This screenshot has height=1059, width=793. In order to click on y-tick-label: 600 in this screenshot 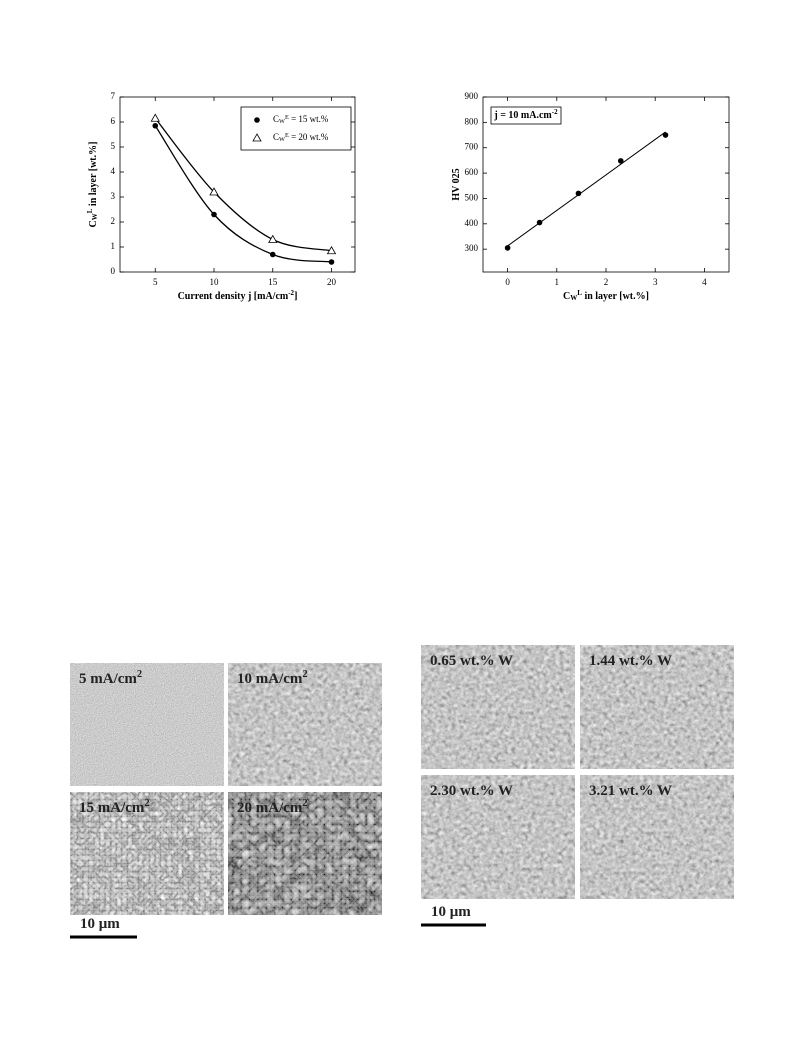, I will do `click(472, 172)`.